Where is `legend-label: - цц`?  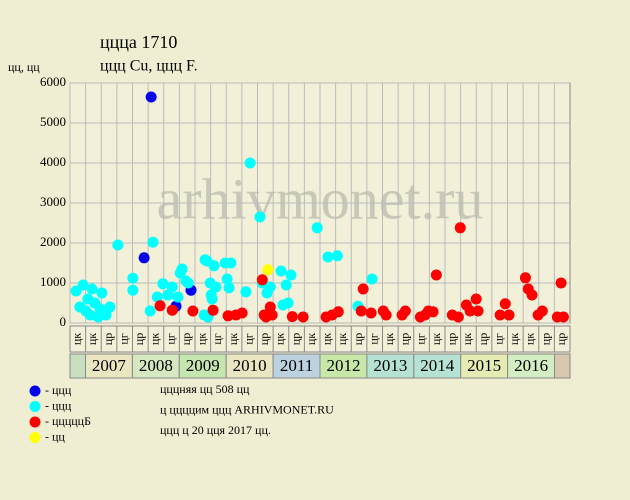 legend-label: - цц is located at coordinates (55, 436).